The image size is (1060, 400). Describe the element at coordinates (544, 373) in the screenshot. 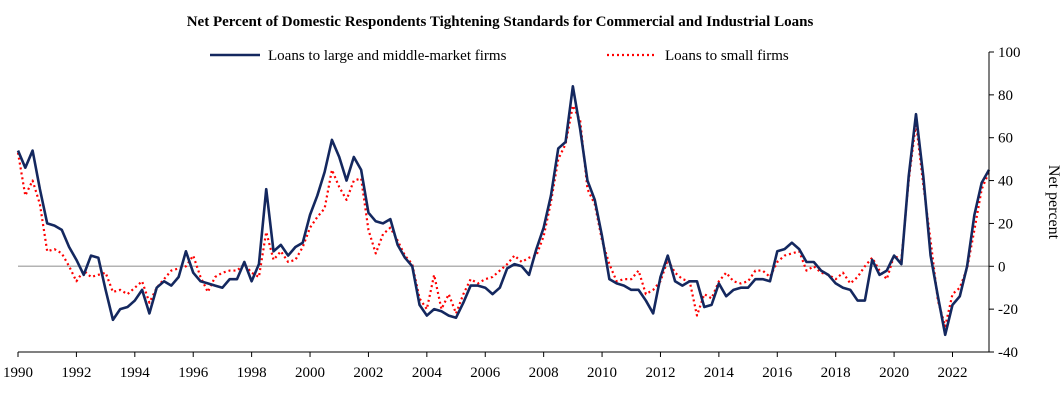

I see `x-tick-label: 2008` at that location.